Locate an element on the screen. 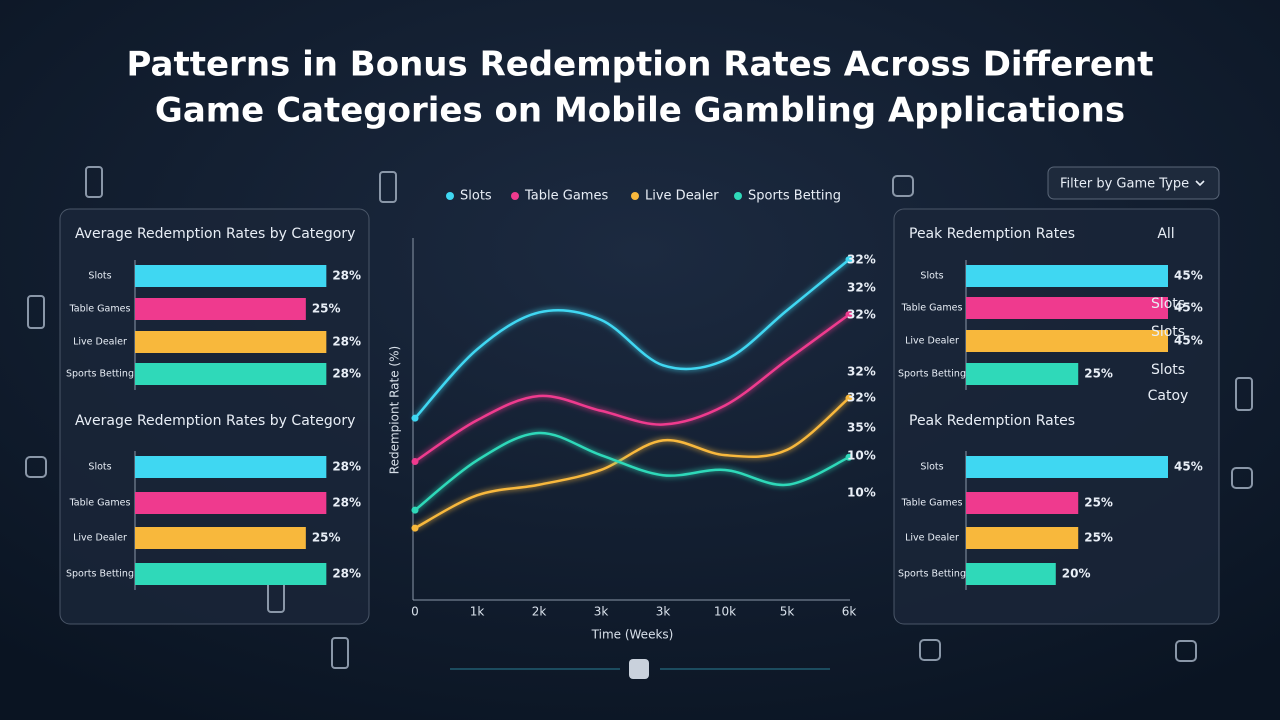 The width and height of the screenshot is (1280, 720). value-label: 20% is located at coordinates (1076, 574).